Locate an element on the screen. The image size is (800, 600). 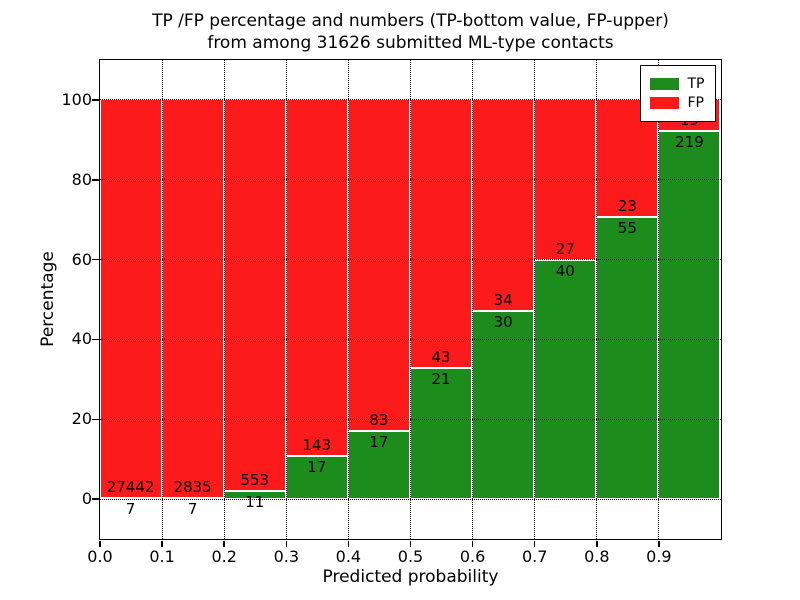
x-tick-label: 0.4 is located at coordinates (348, 556).